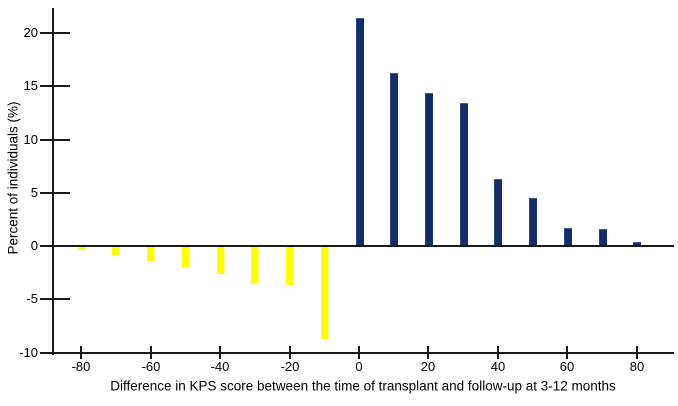 Image resolution: width=678 pixels, height=406 pixels. Describe the element at coordinates (81, 366) in the screenshot. I see `x-tick-label: -80` at that location.